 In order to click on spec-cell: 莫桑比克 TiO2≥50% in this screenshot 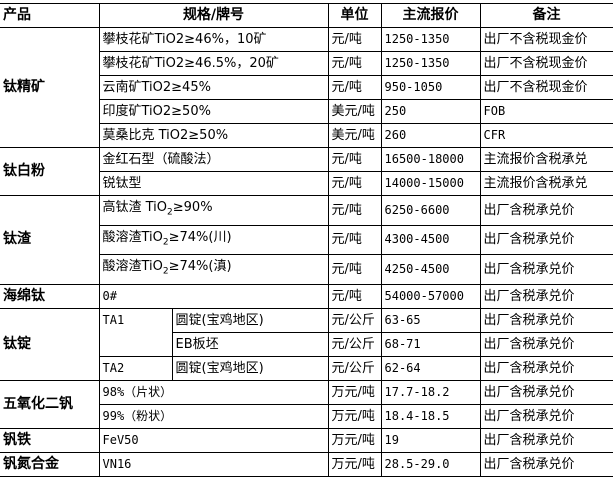, I will do `click(214, 135)`.